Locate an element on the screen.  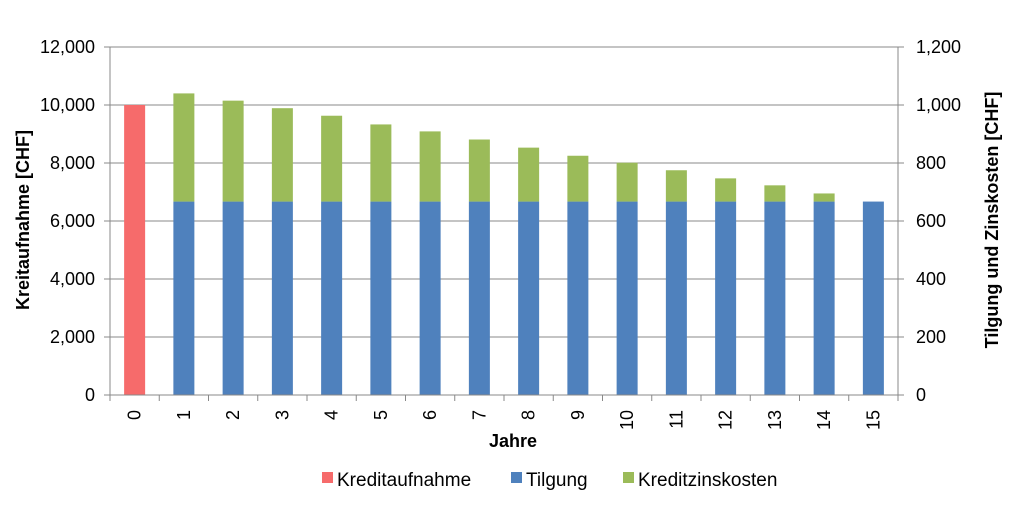
legend: Kreditaufnahme Tilgung Kreditzinskosten is located at coordinates (549, 480).